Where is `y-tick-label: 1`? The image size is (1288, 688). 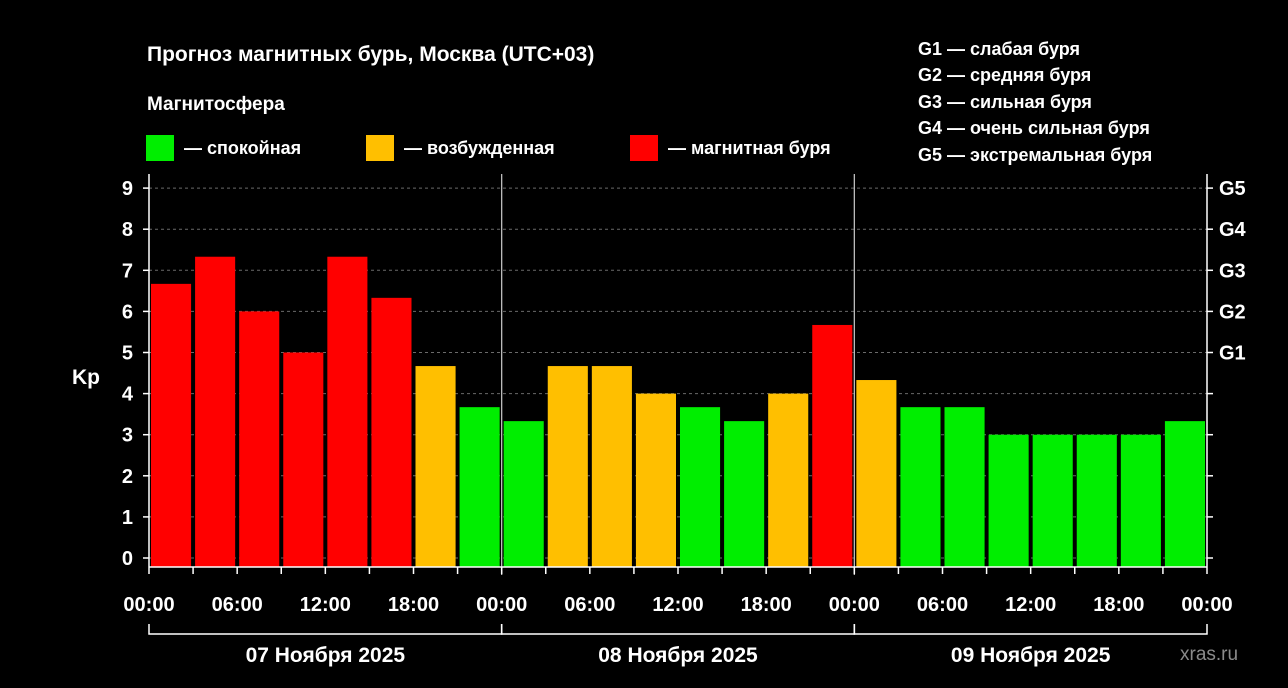
y-tick-label: 1 is located at coordinates (127, 518).